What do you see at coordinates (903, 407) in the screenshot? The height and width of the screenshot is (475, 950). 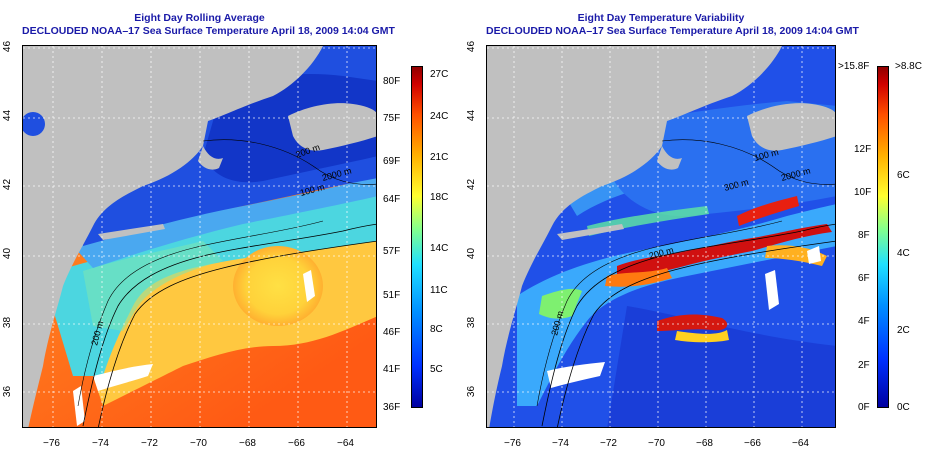 I see `right-cbar-c-0: 0C` at bounding box center [903, 407].